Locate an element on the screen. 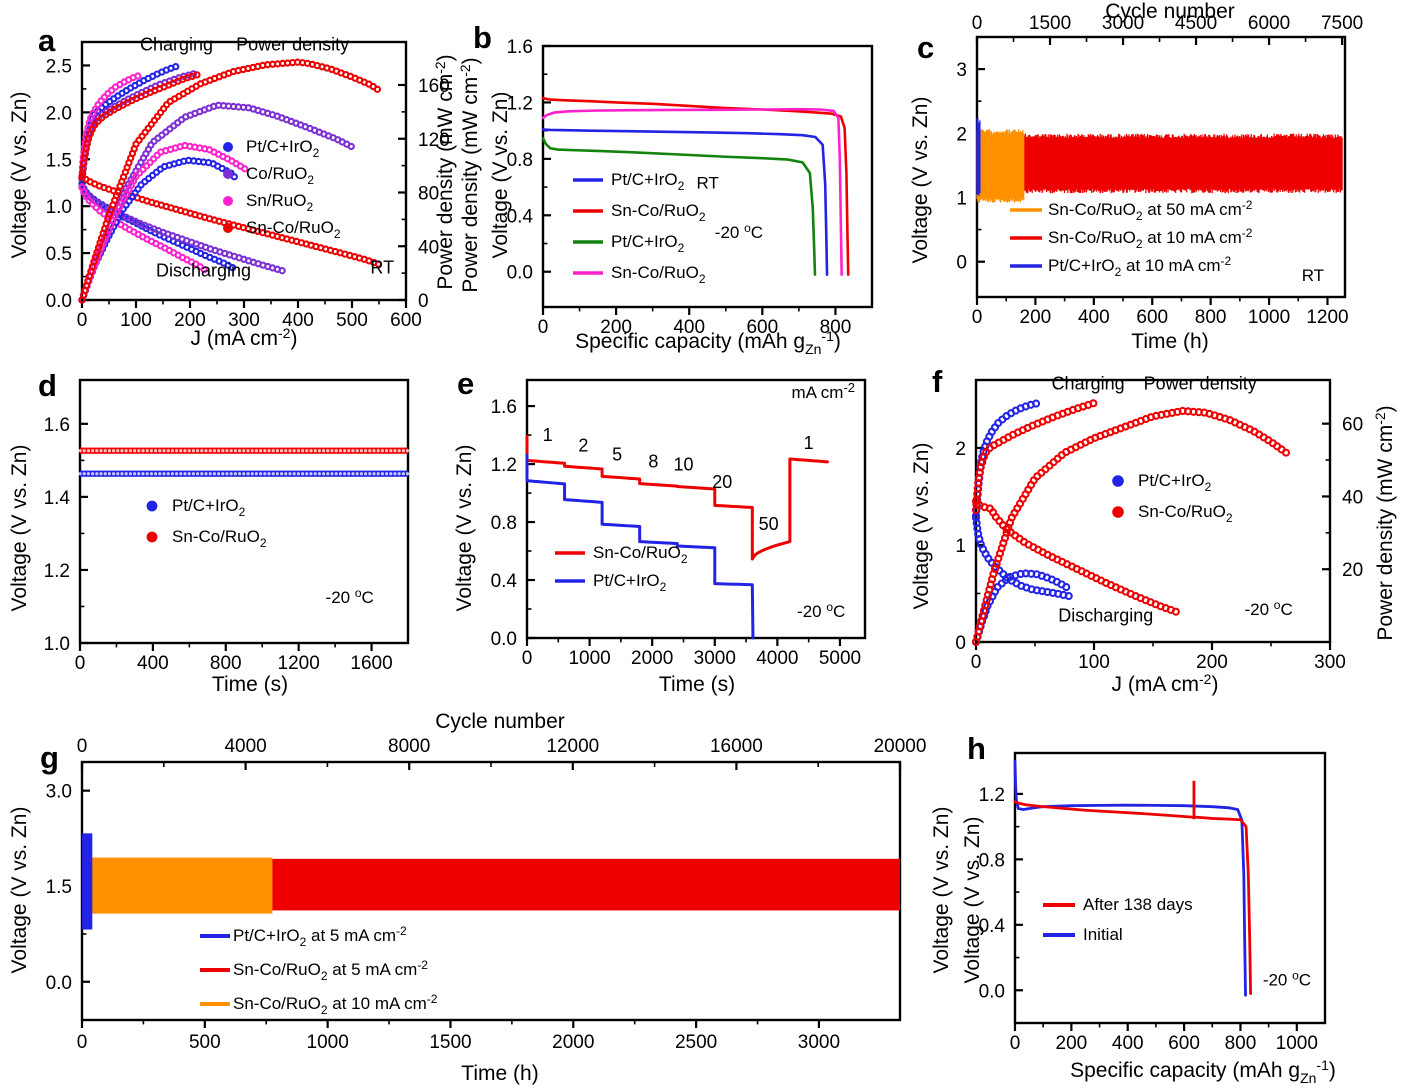 Image resolution: width=1408 pixels, height=1090 pixels. x-tick-label: 200 is located at coordinates (1072, 1043).